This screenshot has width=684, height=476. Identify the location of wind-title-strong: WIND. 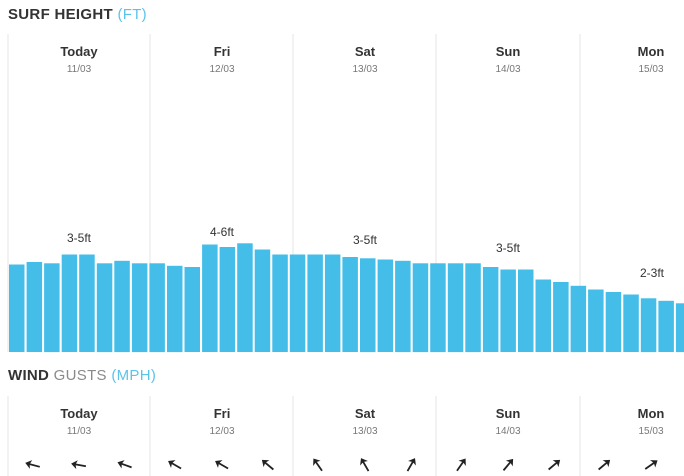
(29, 375).